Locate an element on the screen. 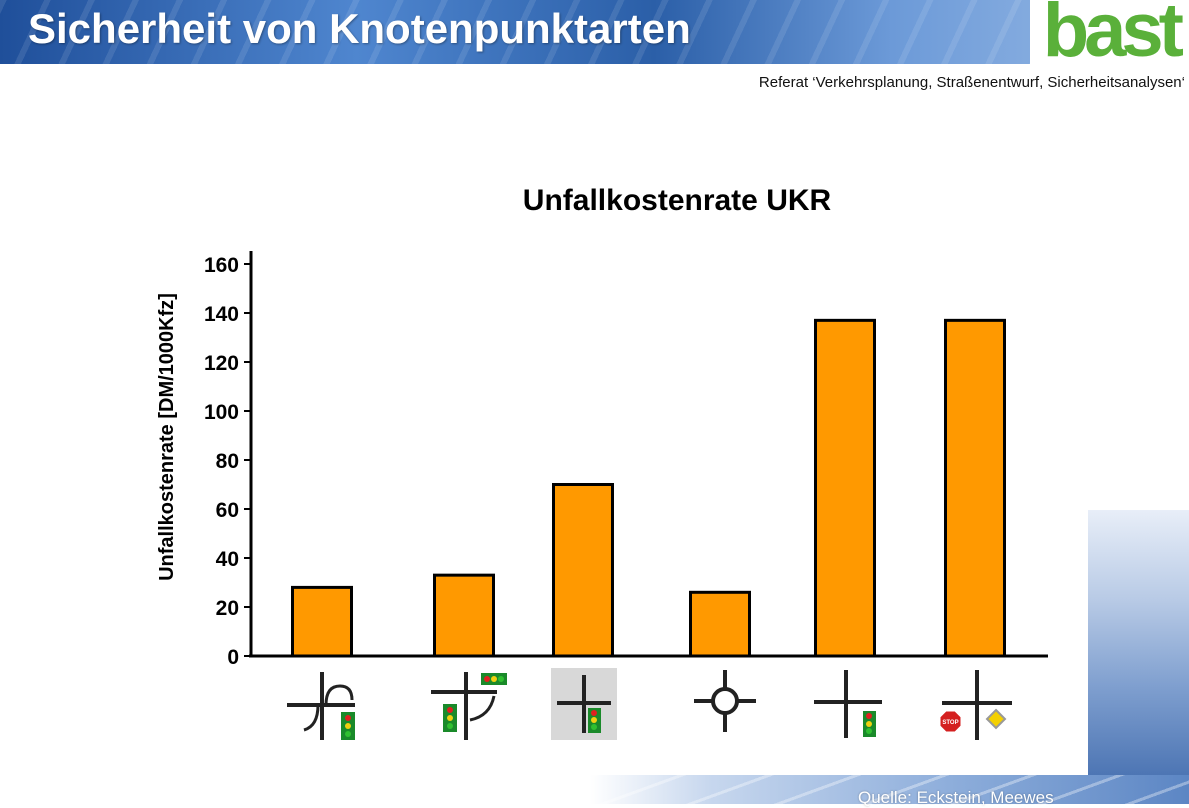 The image size is (1189, 808). stop-sign-icon is located at coordinates (950, 721).